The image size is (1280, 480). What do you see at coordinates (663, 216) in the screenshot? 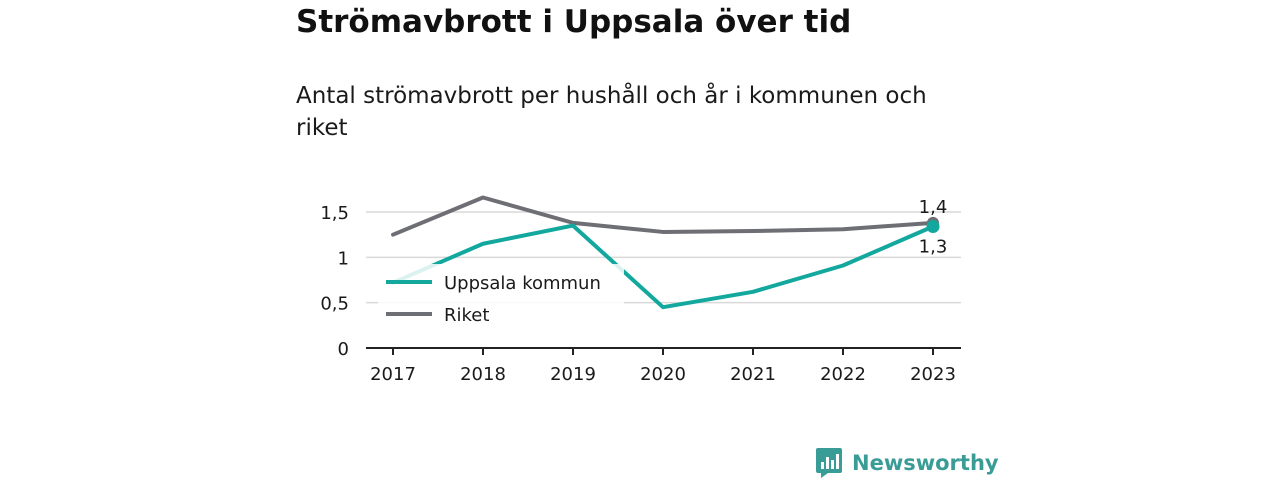
I see `series-line-riket` at bounding box center [663, 216].